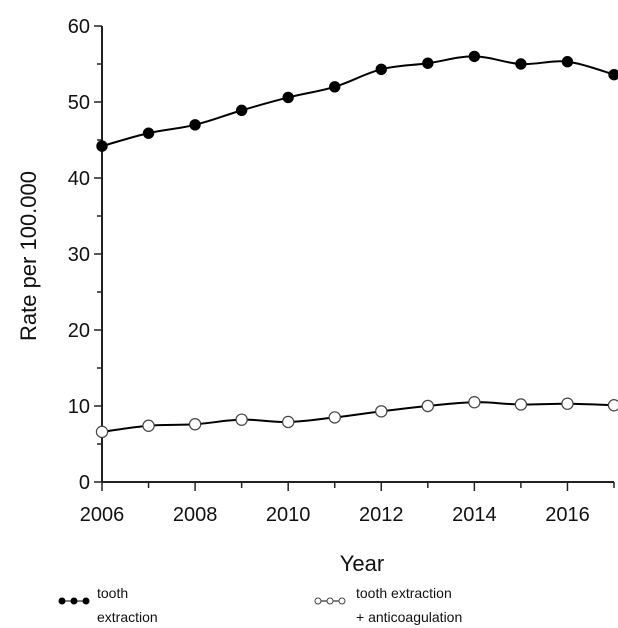 This screenshot has width=618, height=628. Describe the element at coordinates (362, 563) in the screenshot. I see `x-axis-title: Year` at that location.